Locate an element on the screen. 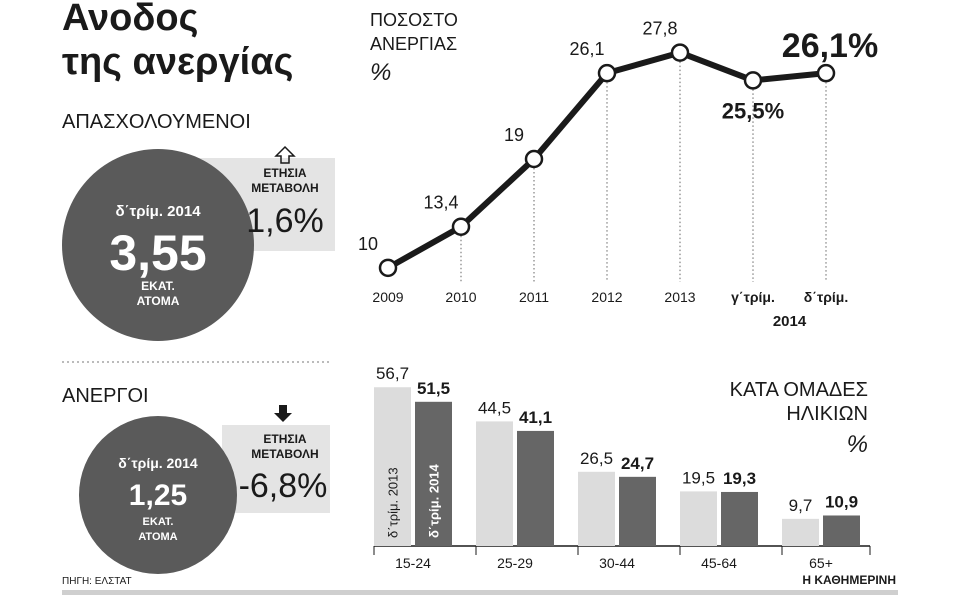 This screenshot has width=958, height=598. value-label: 26,5 is located at coordinates (596, 458).